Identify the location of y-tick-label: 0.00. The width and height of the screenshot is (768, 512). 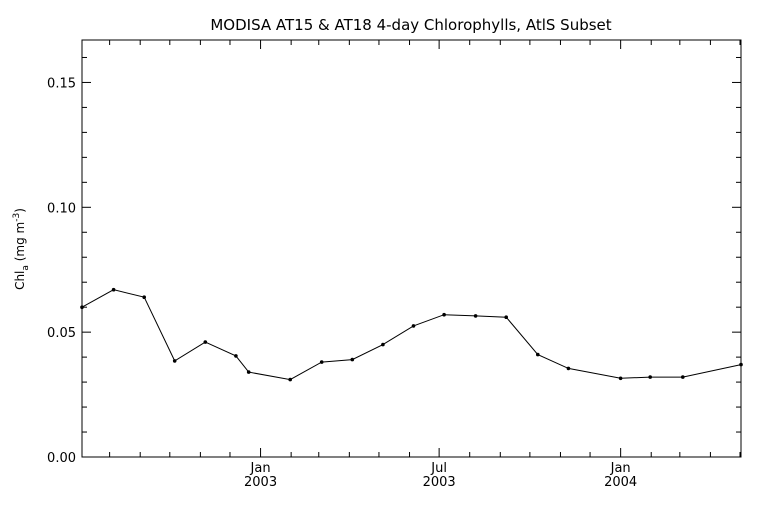
(61, 458).